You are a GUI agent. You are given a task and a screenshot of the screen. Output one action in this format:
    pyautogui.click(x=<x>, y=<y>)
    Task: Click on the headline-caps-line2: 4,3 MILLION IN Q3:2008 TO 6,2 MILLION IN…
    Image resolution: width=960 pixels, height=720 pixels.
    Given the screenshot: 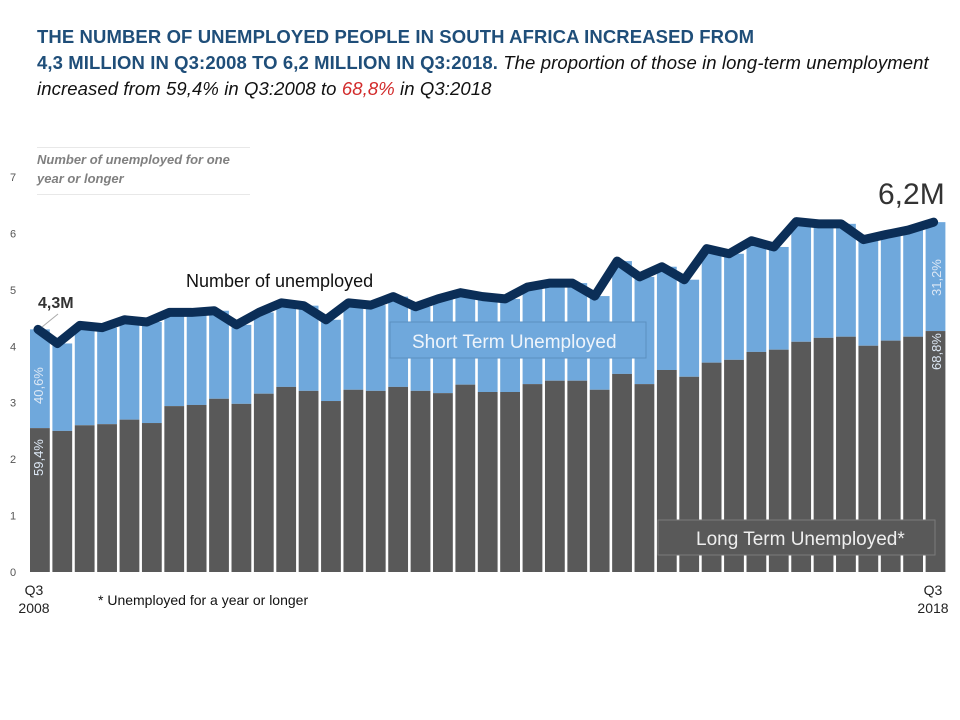 What is the action you would take?
    pyautogui.click(x=268, y=62)
    